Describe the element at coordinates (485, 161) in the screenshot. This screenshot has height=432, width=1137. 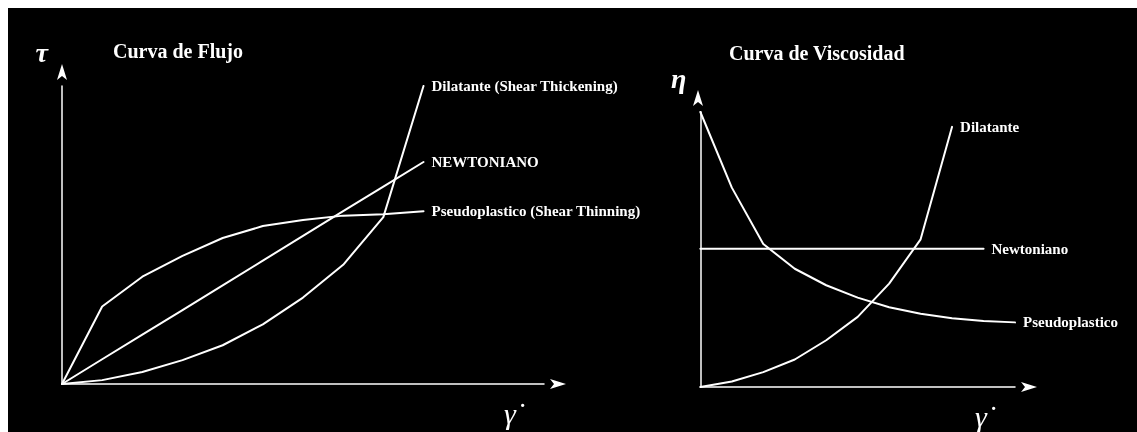
I see `series-label: NEWTONIANO` at that location.